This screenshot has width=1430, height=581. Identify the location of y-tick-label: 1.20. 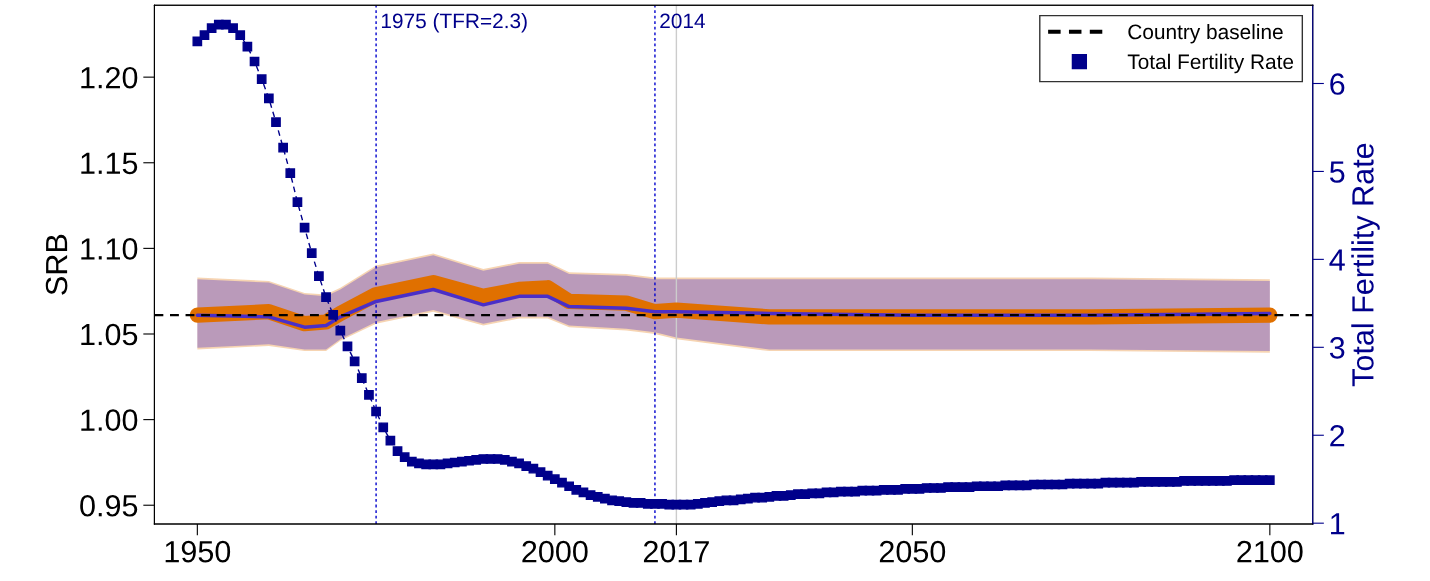
(109, 77).